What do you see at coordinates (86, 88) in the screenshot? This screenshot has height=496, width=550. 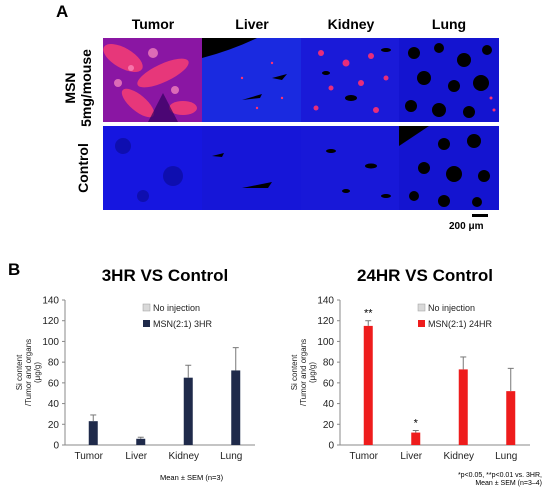 I see `row-label-msn-line2: 5mg/mouse` at bounding box center [86, 88].